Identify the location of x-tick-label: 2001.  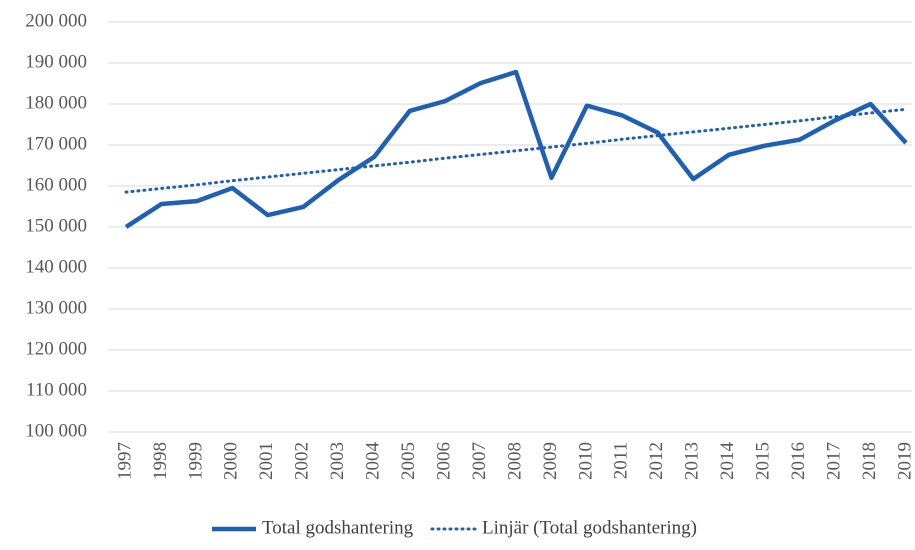
(266, 461).